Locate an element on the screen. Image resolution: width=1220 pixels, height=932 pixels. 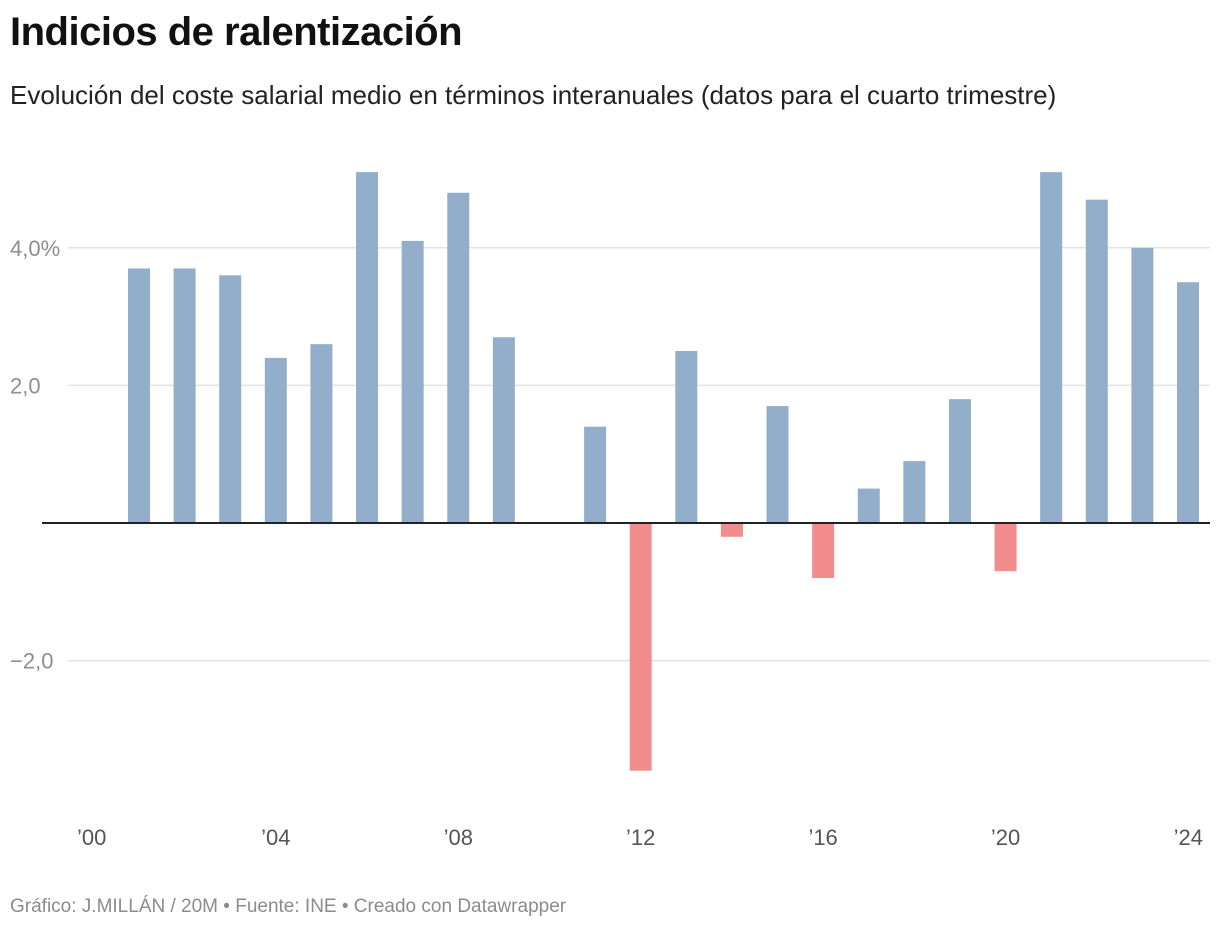
x-tick-label: ’16 is located at coordinates (822, 837).